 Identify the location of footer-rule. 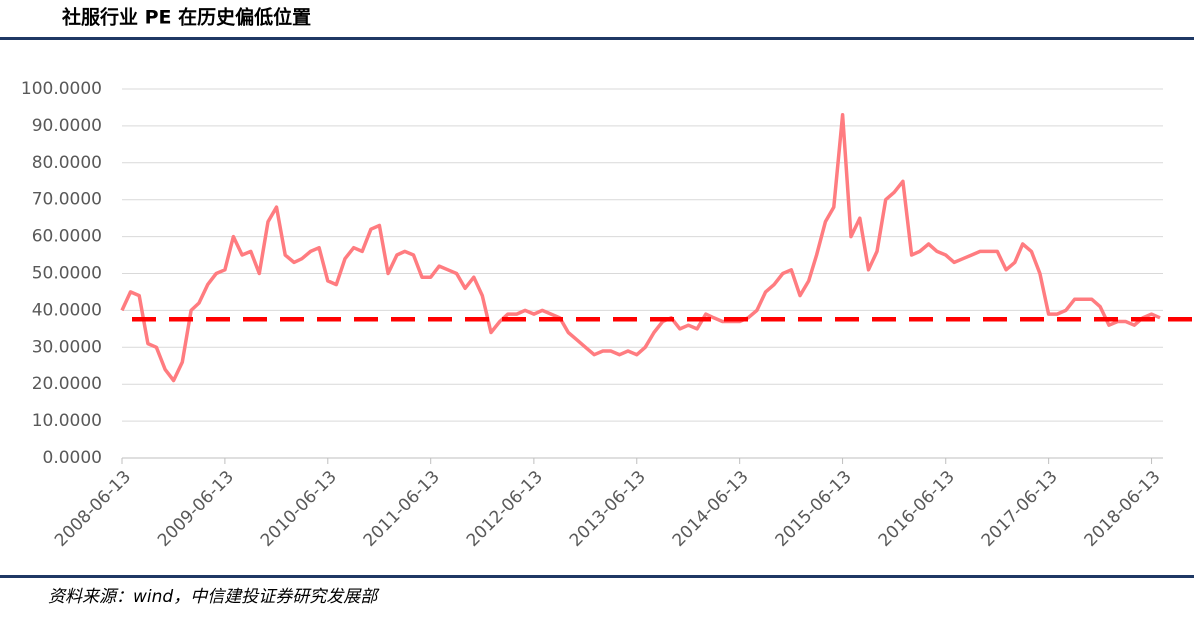
(597, 576).